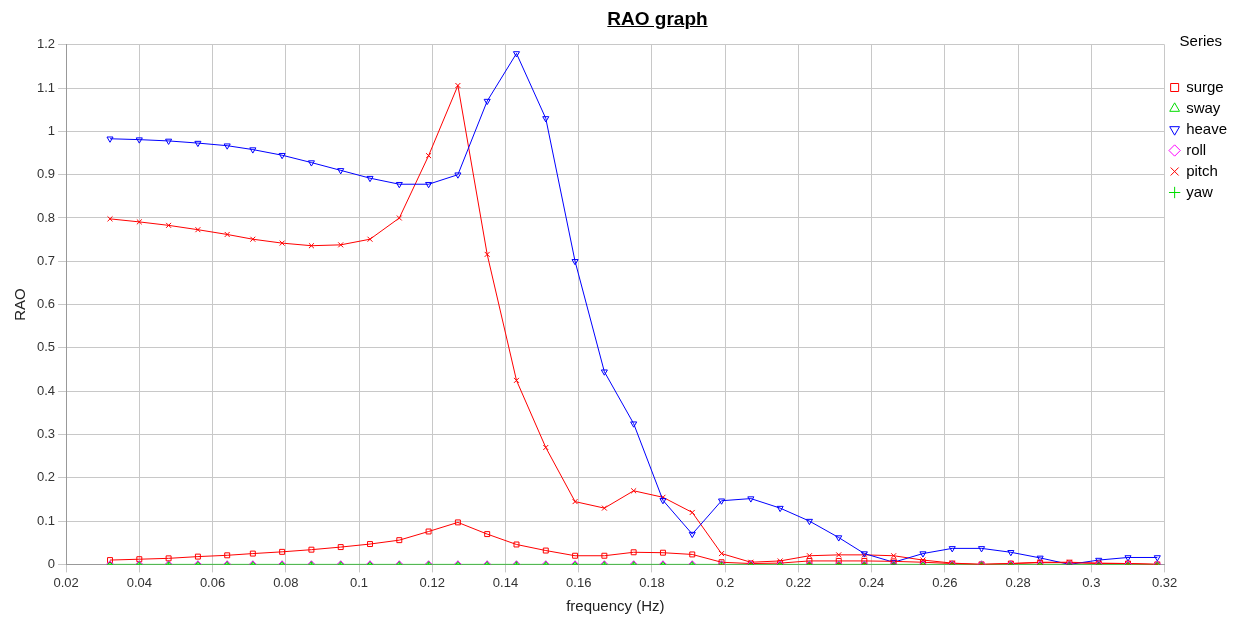 Image resolution: width=1255 pixels, height=628 pixels. What do you see at coordinates (46, 520) in the screenshot?
I see `y-tick-label: 0.1` at bounding box center [46, 520].